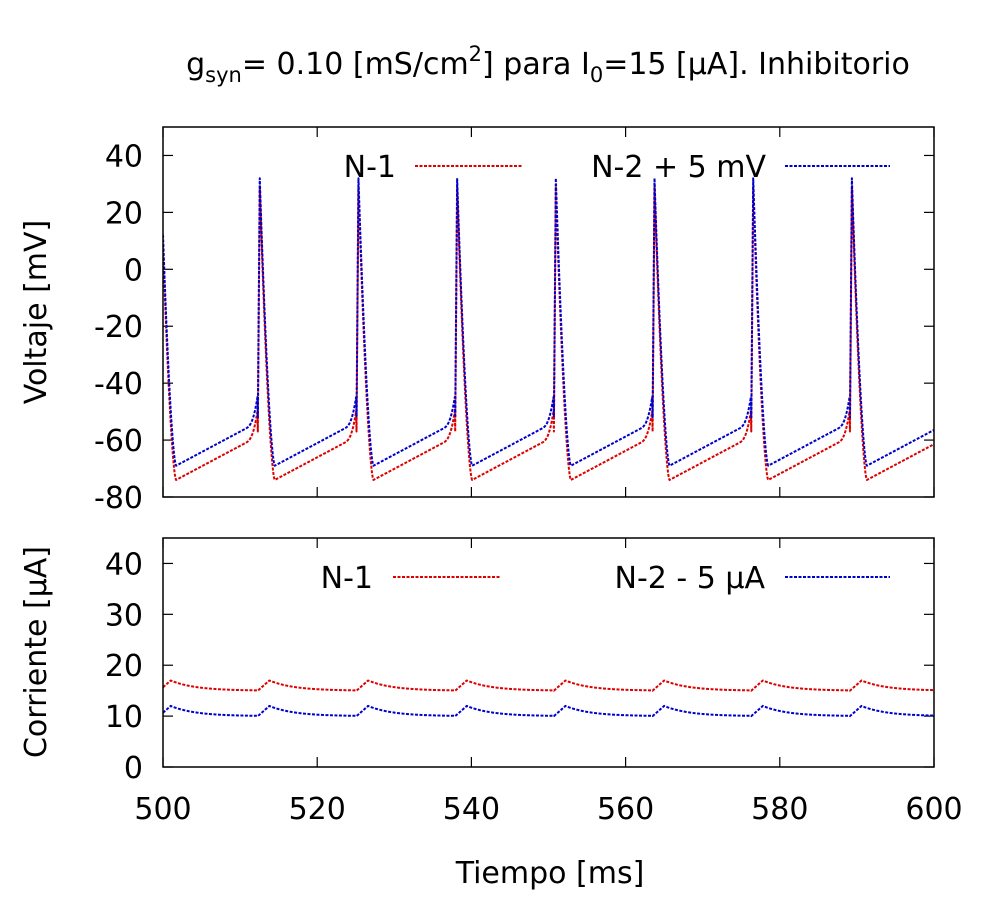 The image size is (1000, 900). I want to click on x-tick-label: 580, so click(779, 809).